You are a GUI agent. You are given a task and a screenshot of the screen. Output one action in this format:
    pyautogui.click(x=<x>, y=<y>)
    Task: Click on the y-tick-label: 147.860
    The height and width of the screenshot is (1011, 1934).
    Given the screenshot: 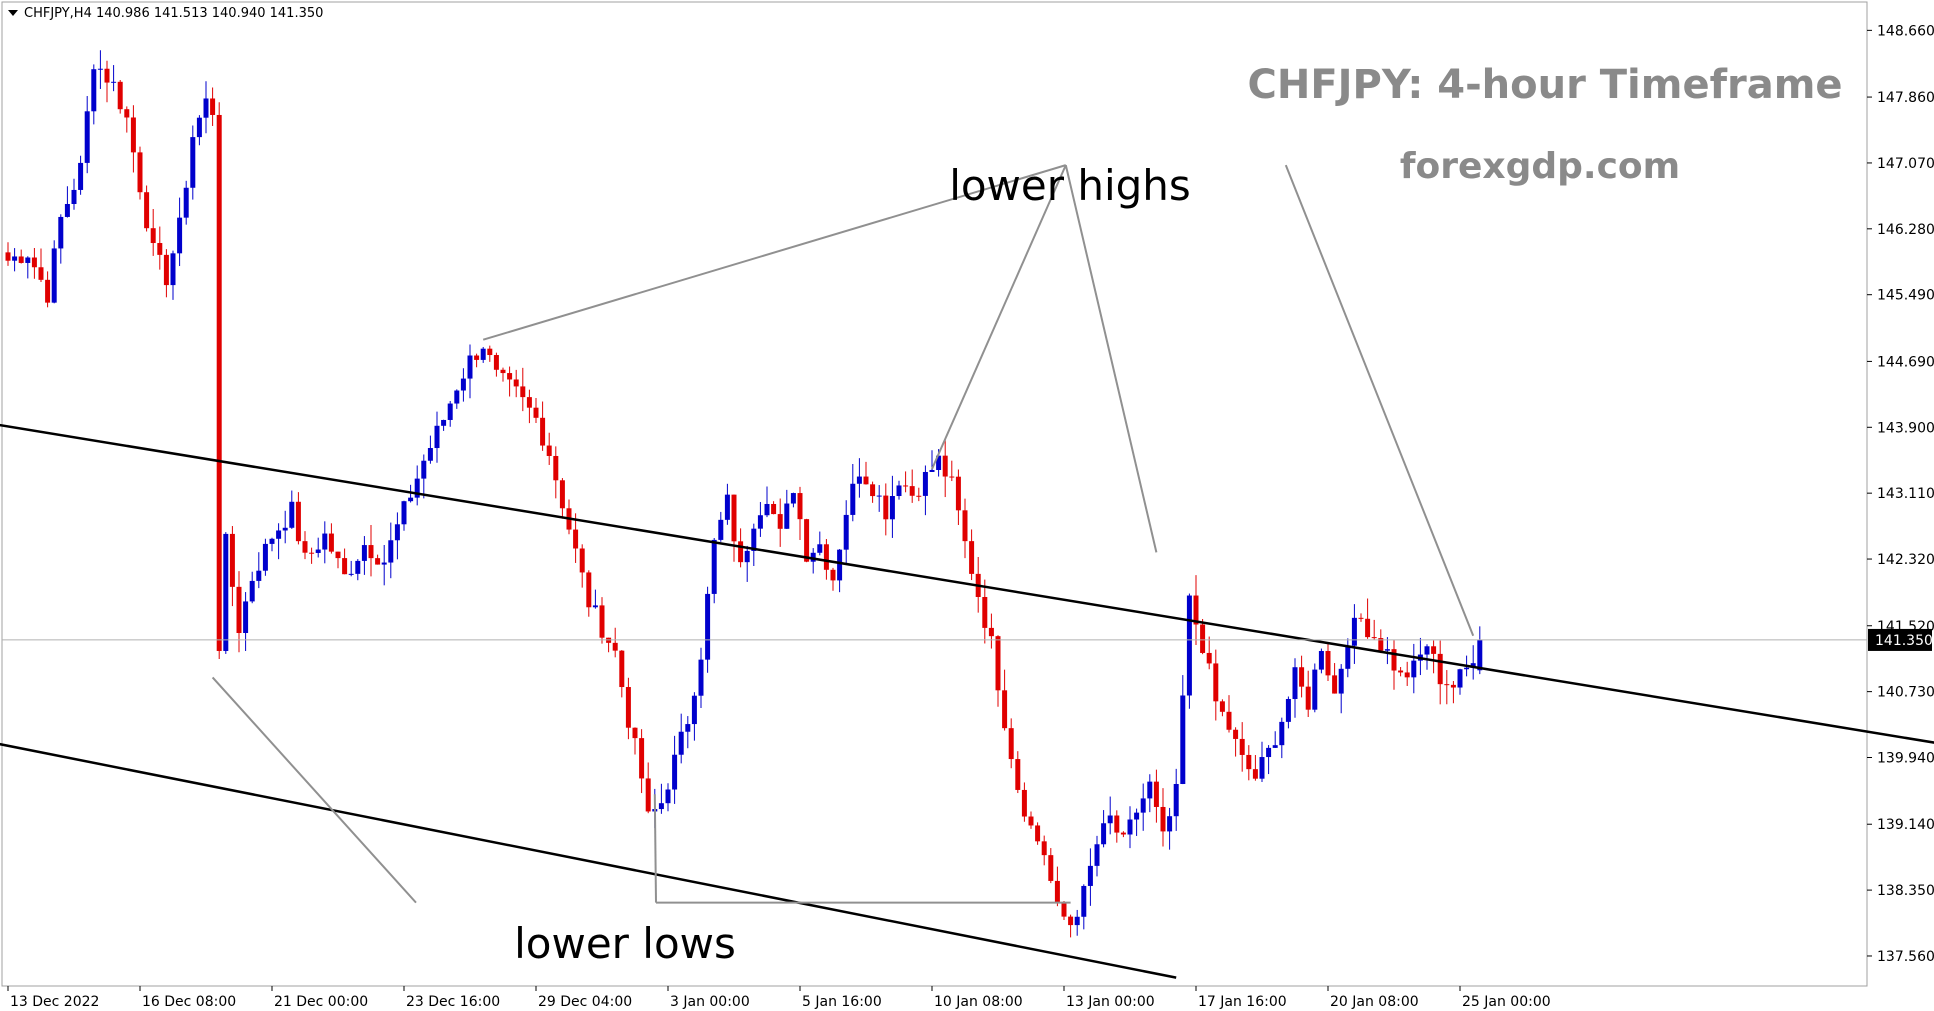 What is the action you would take?
    pyautogui.click(x=1905, y=98)
    